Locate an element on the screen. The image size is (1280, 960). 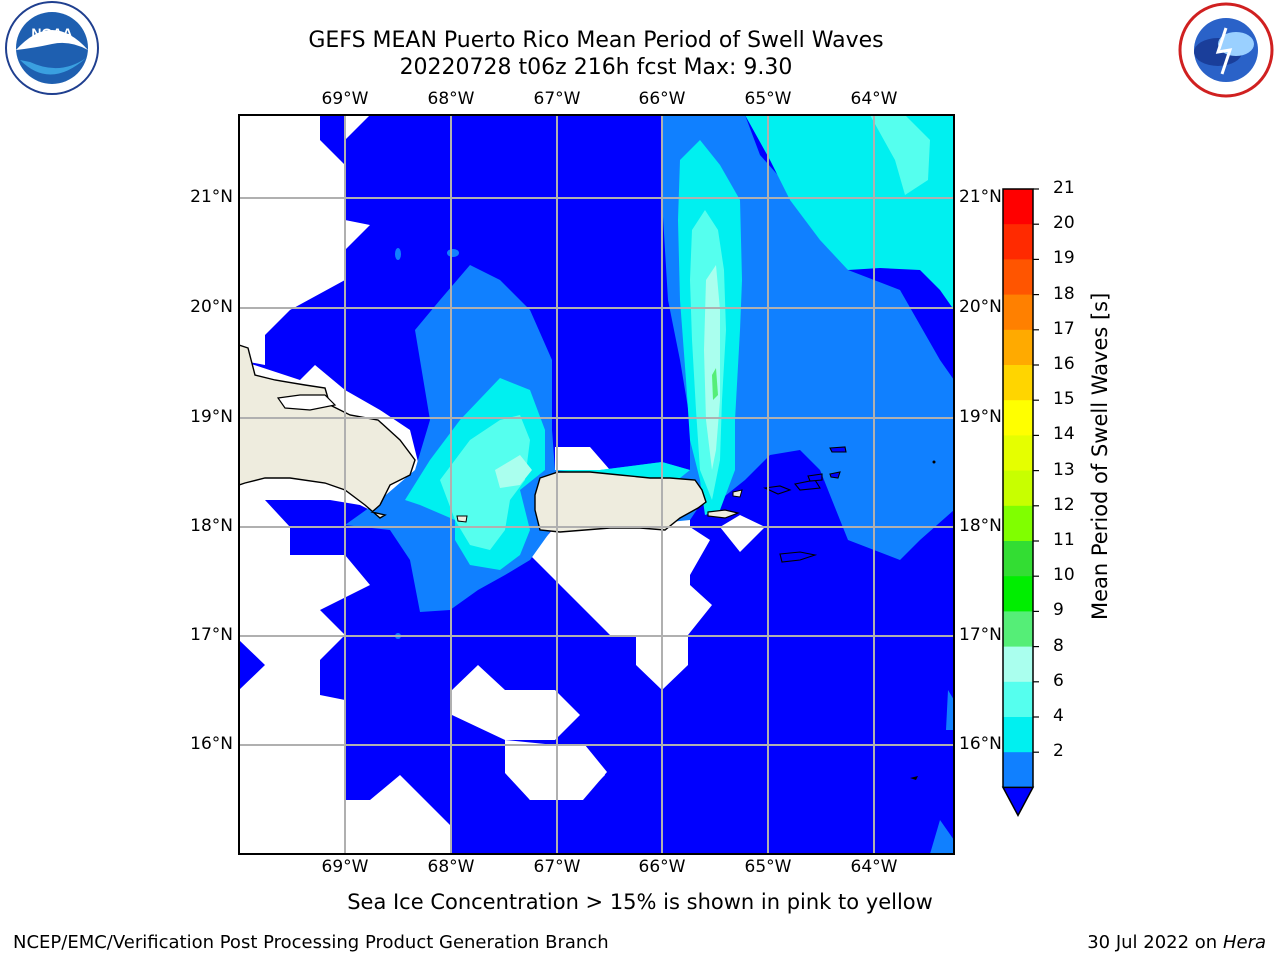
puerto-rico-land is located at coordinates (620, 502).